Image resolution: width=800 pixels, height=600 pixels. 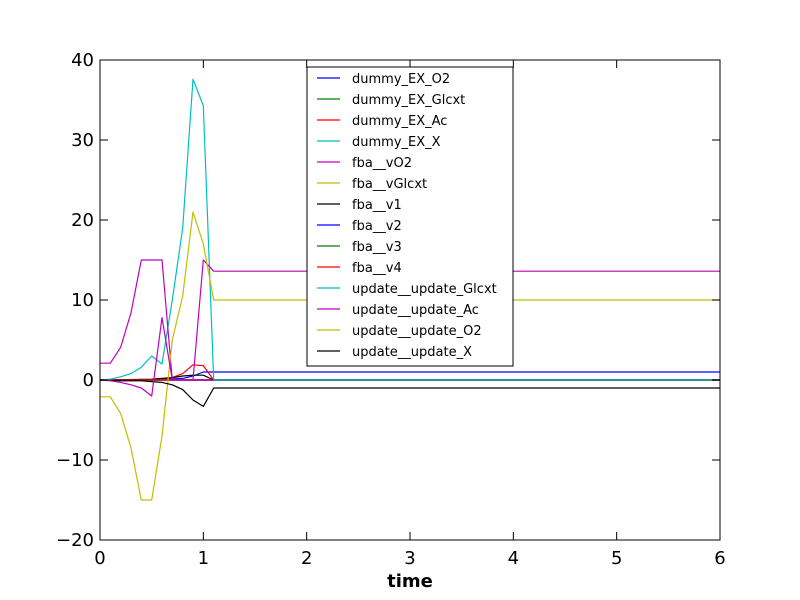 What do you see at coordinates (88, 380) in the screenshot?
I see `y-tick-label: 0` at bounding box center [88, 380].